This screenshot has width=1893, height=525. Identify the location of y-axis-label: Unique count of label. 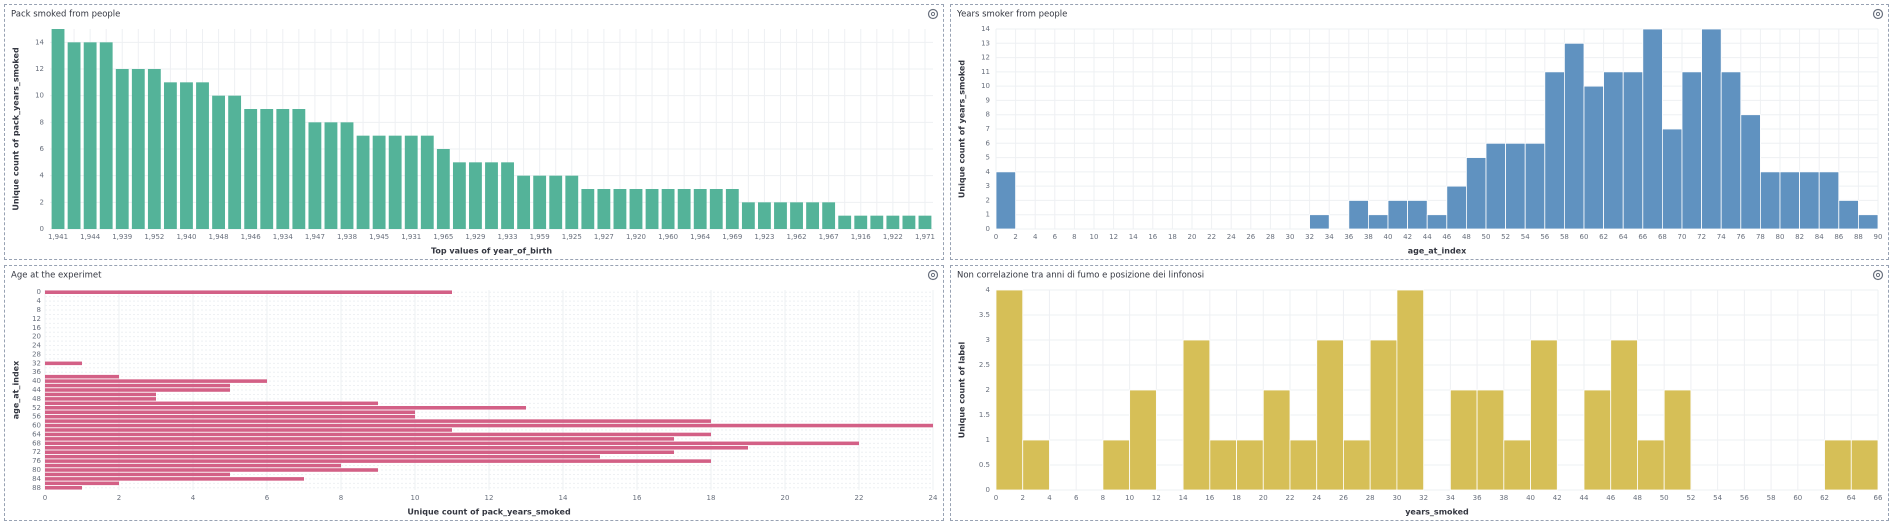
(962, 389).